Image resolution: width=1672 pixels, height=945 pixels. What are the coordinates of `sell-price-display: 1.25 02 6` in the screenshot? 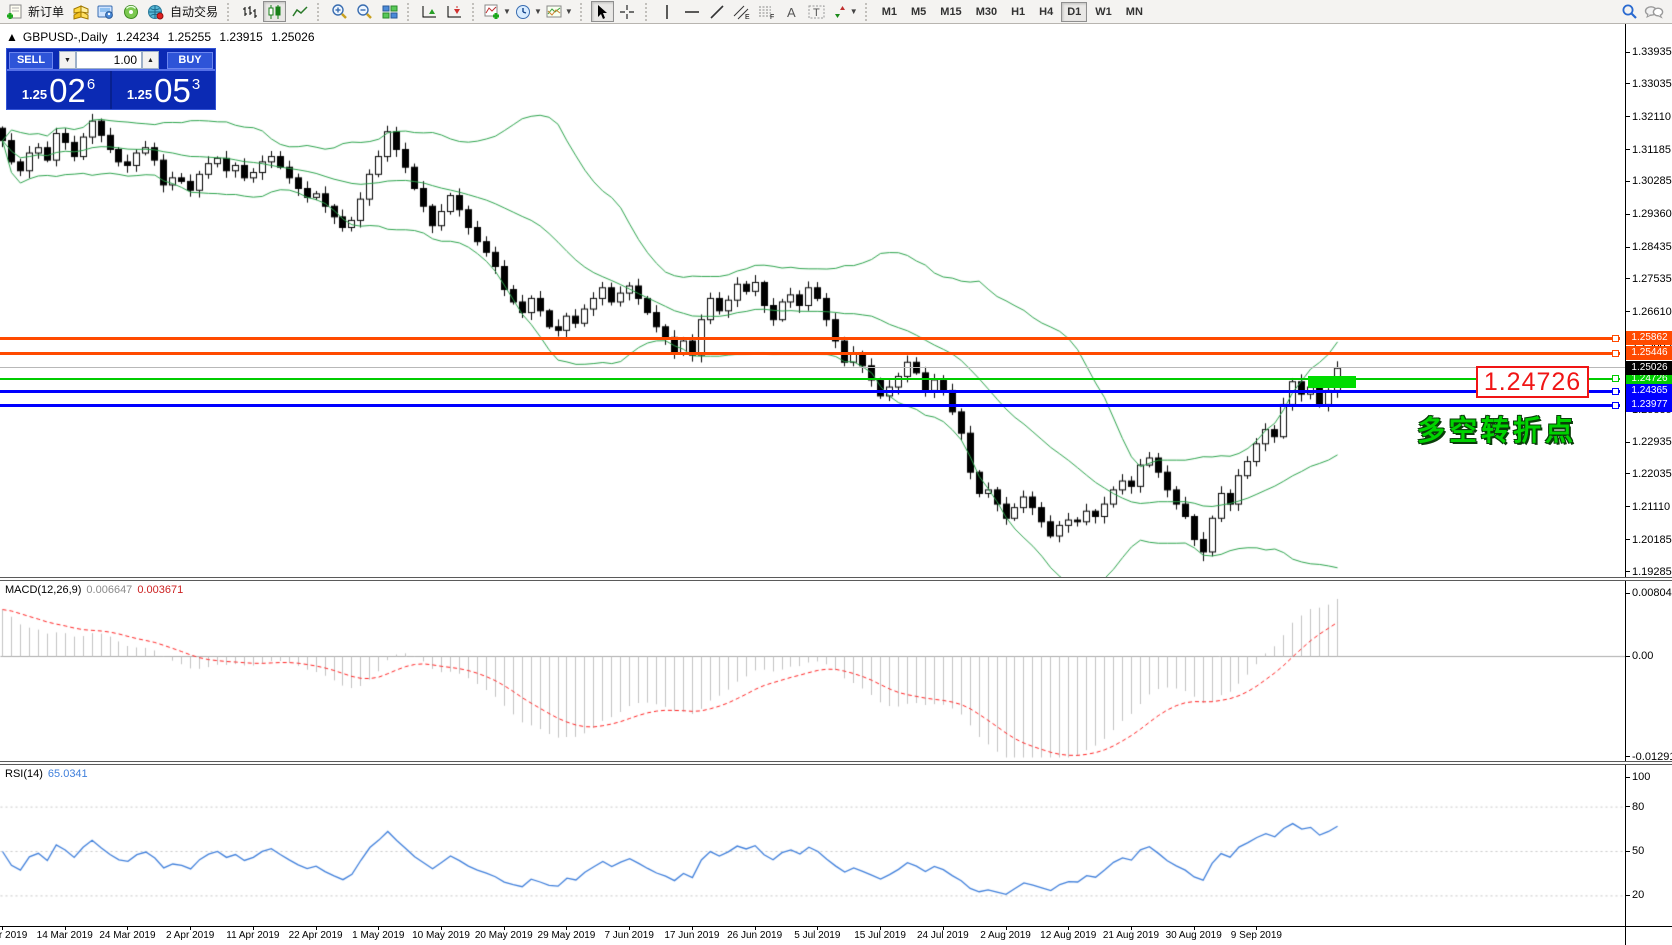 It's located at (58, 90).